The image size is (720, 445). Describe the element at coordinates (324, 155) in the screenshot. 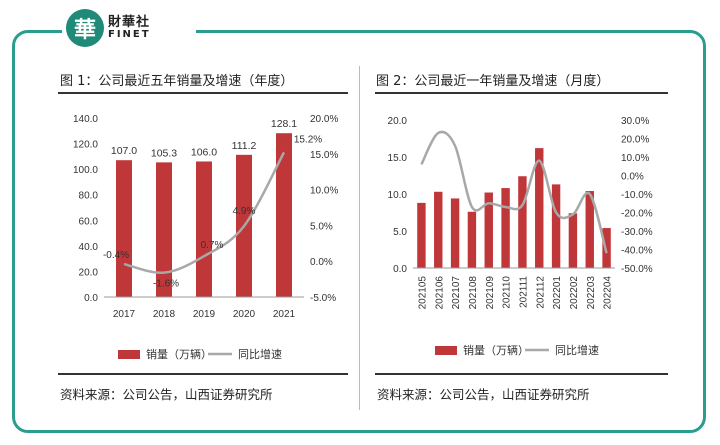

I see `y-right-tick-label: 15.0%` at that location.